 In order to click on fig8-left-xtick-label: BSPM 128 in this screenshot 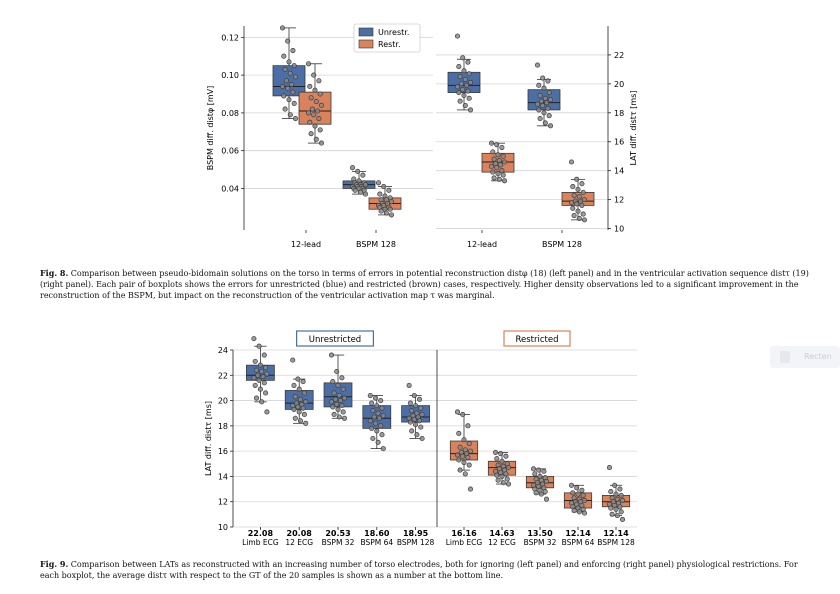, I will do `click(376, 244)`.